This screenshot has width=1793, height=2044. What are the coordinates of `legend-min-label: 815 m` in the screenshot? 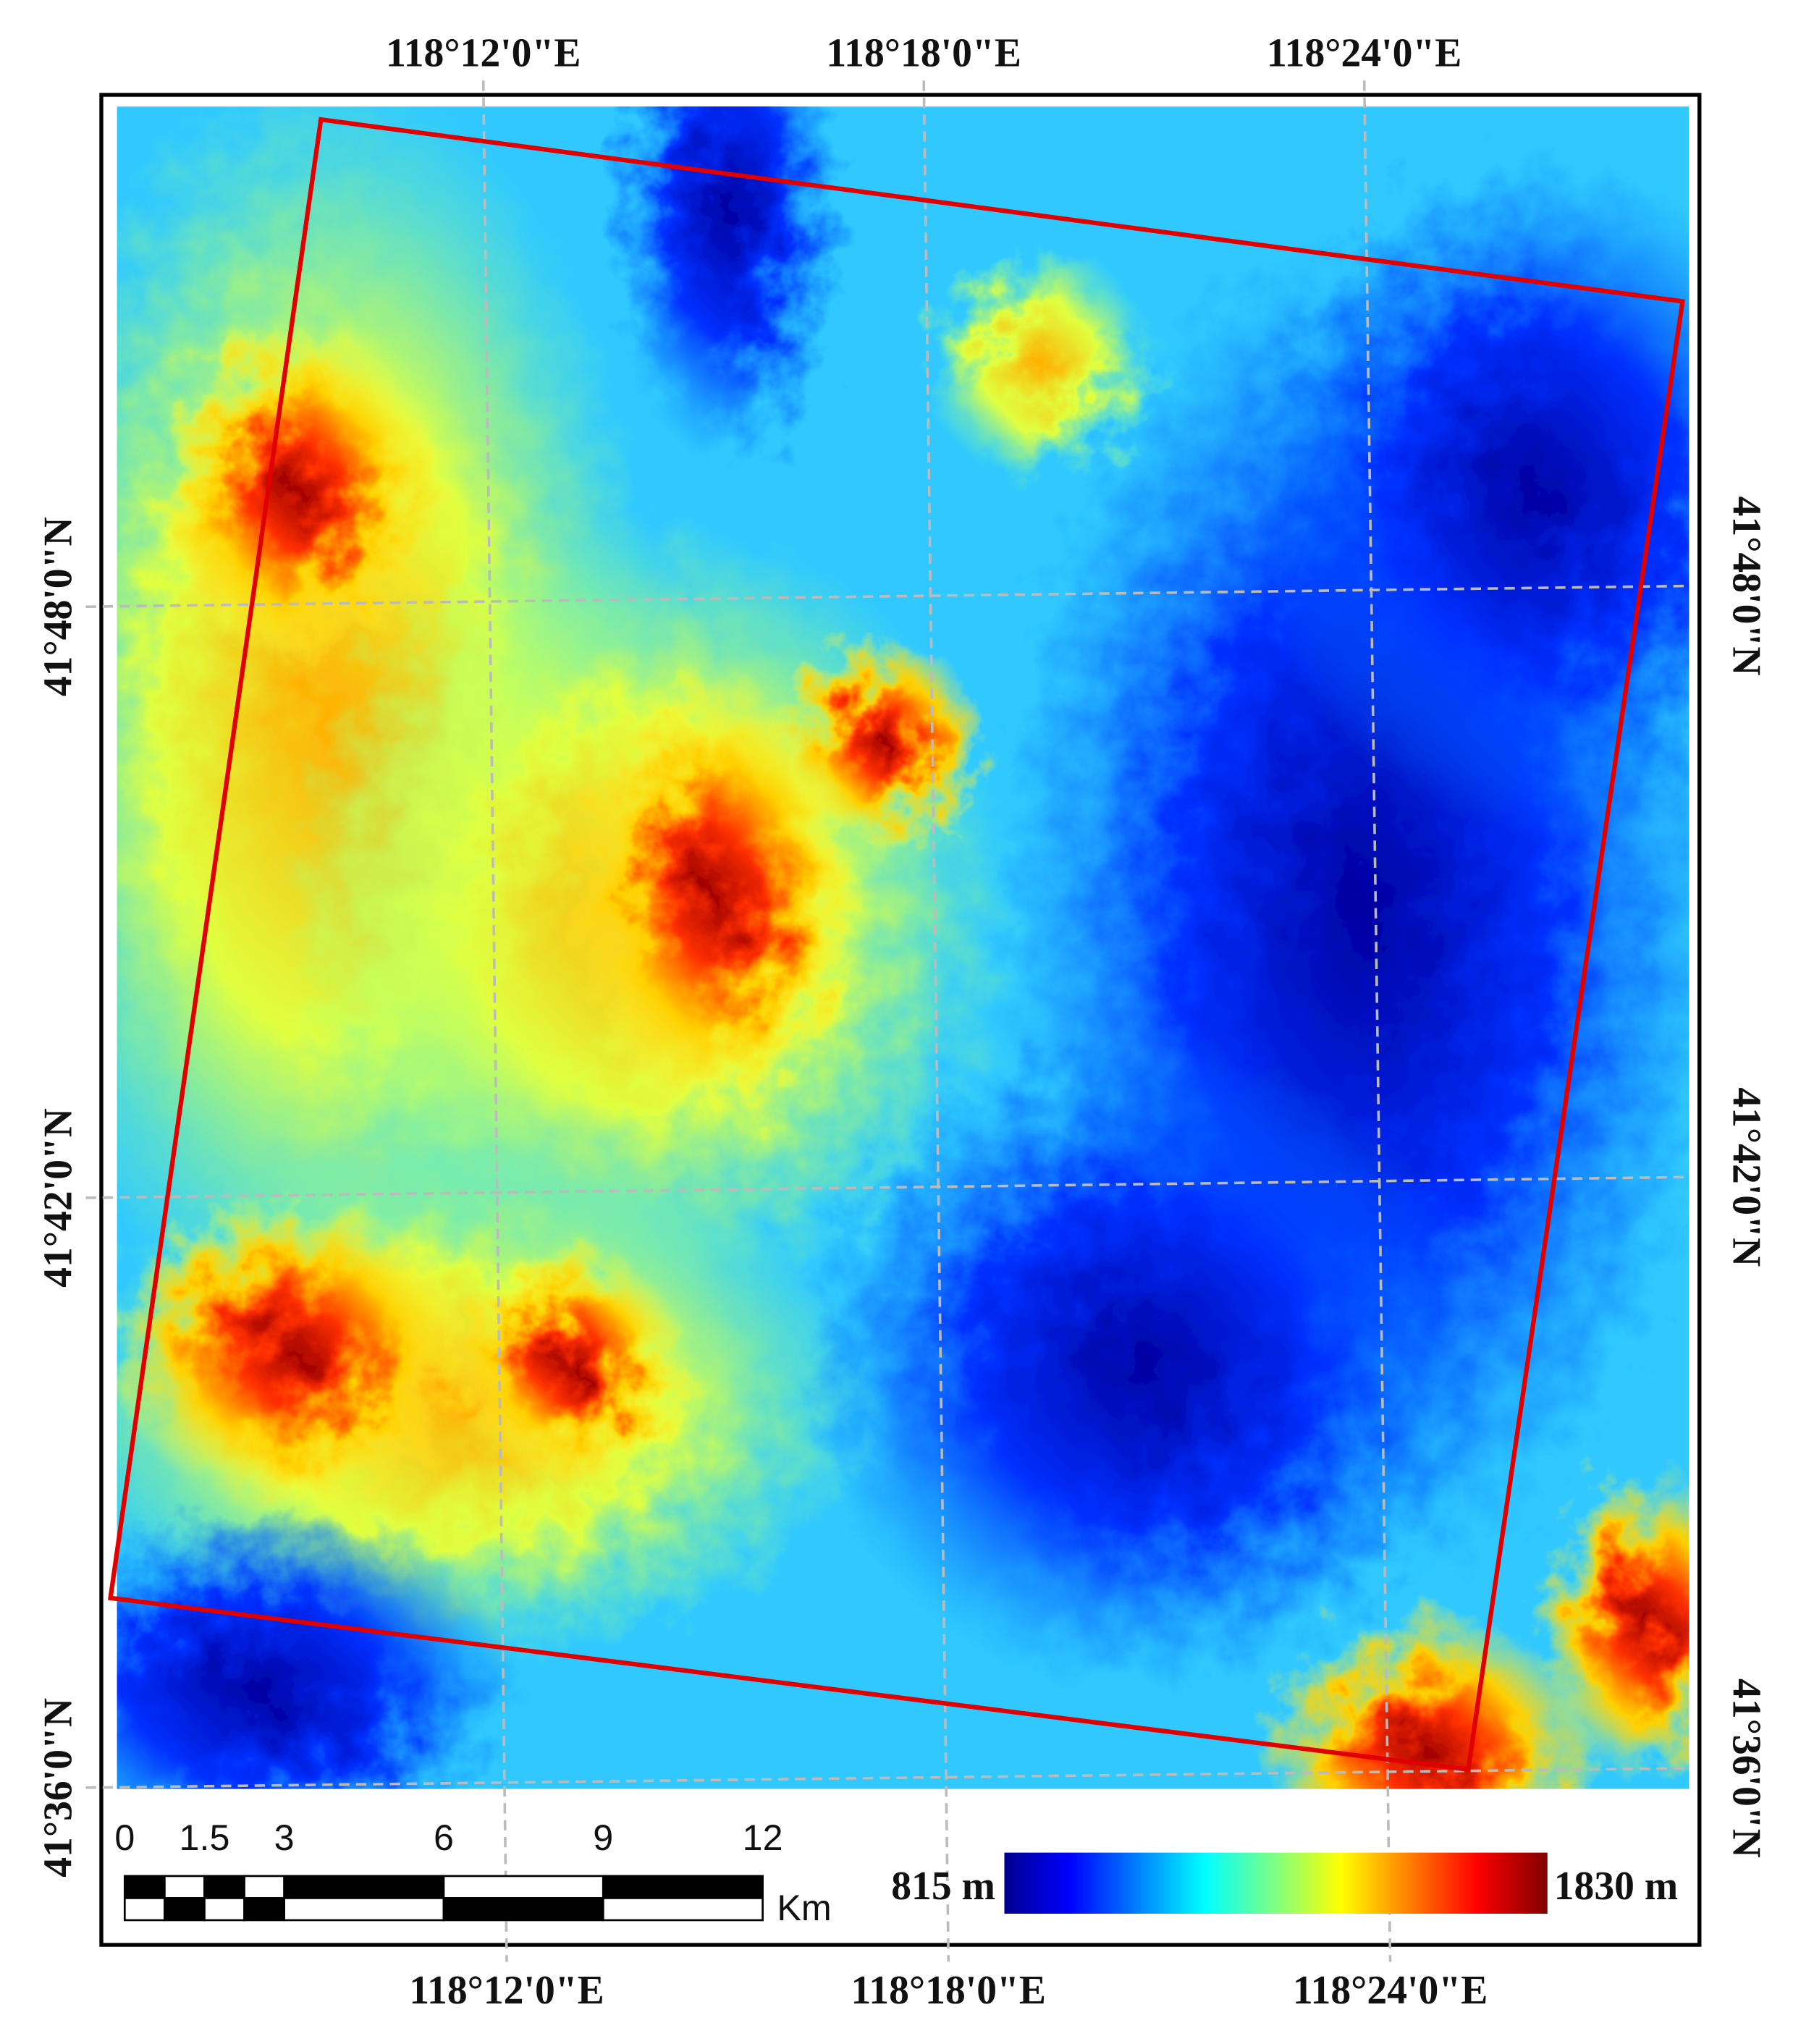 It's located at (943, 1886).